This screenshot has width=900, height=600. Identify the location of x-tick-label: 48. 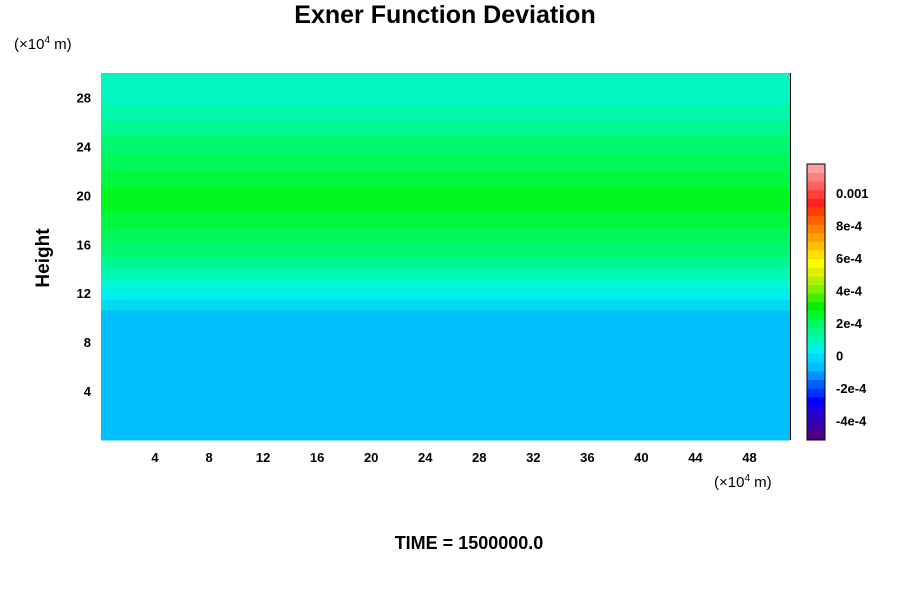
(749, 457).